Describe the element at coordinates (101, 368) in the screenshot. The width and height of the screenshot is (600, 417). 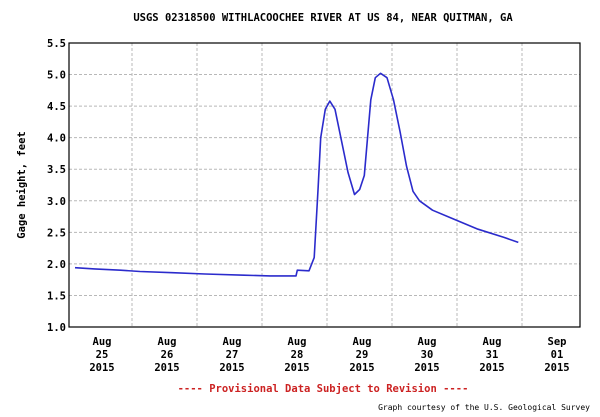
I see `x-tick-label-0-2: 2015` at that location.